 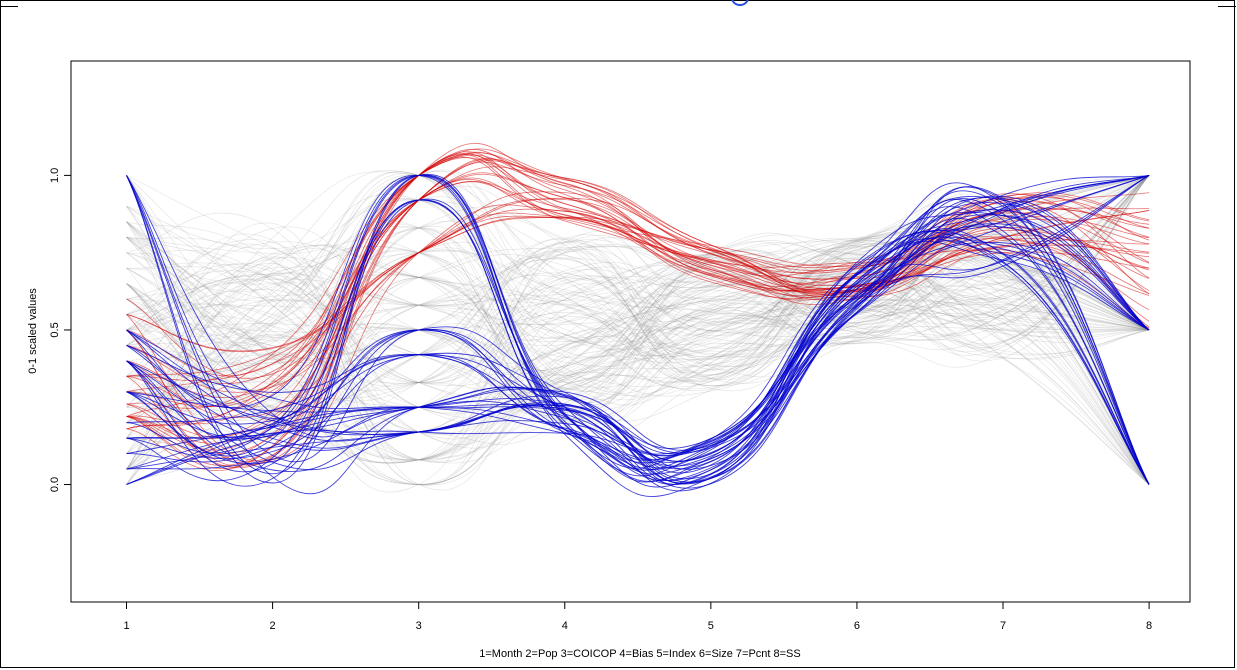 I want to click on page-rule-right, so click(x=1227, y=6).